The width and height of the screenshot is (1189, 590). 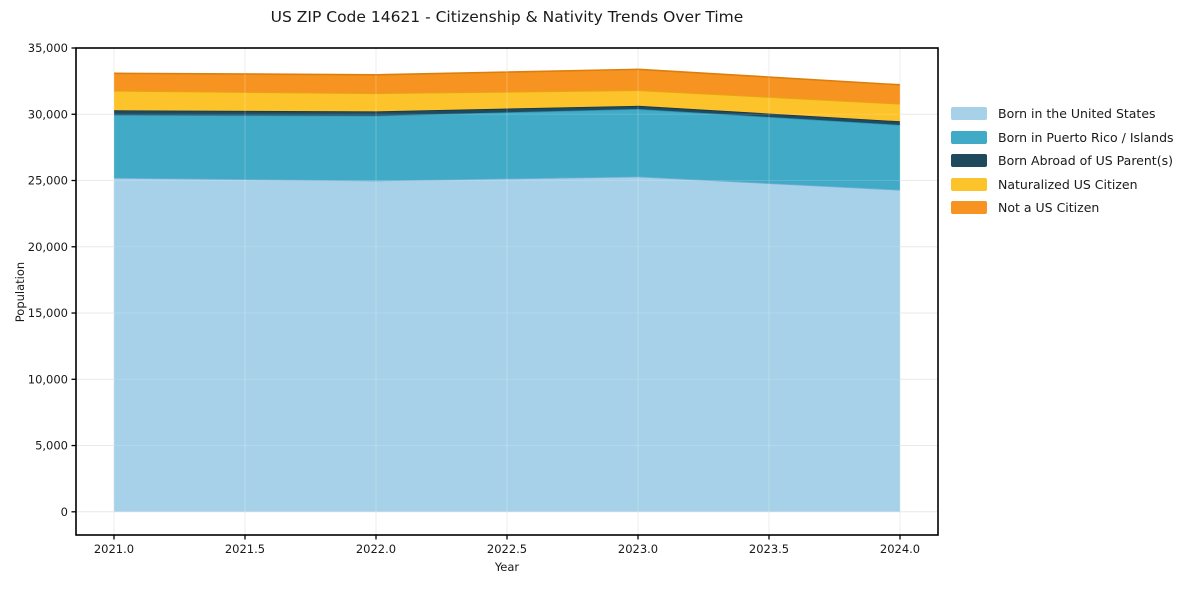 I want to click on y-tick-label: 30,000, so click(x=48, y=114).